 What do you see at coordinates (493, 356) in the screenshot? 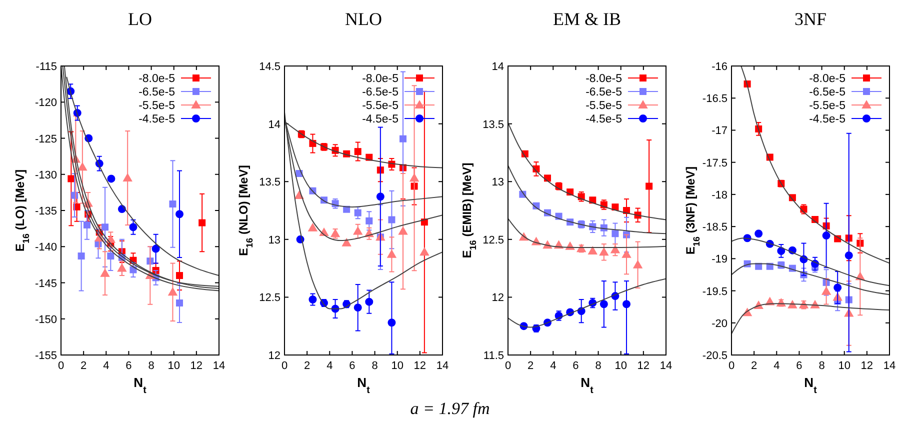
I see `y-tick-label: 11.5` at bounding box center [493, 356].